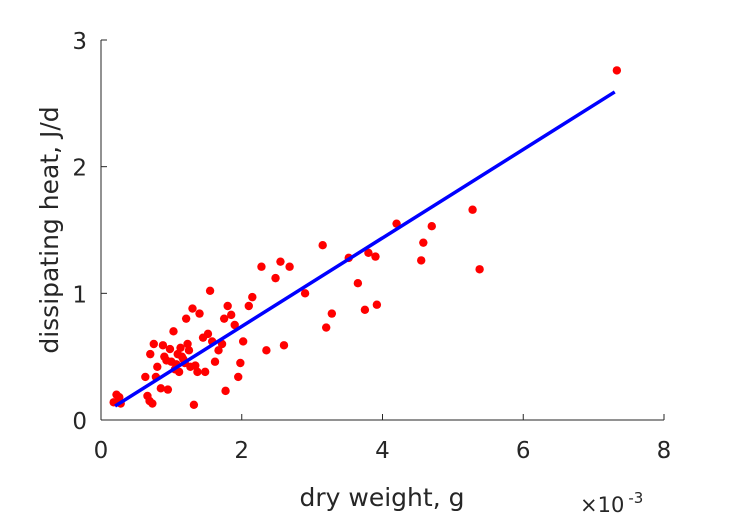  What do you see at coordinates (635, 498) in the screenshot?
I see `x-axis-exponent-power: -3` at bounding box center [635, 498].